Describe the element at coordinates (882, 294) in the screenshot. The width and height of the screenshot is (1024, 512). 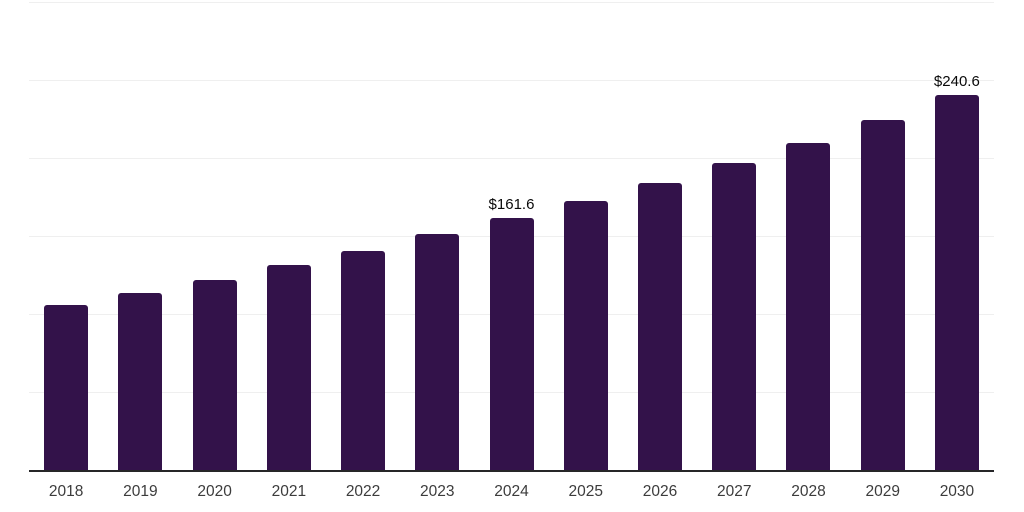
I see `bar-2029` at that location.